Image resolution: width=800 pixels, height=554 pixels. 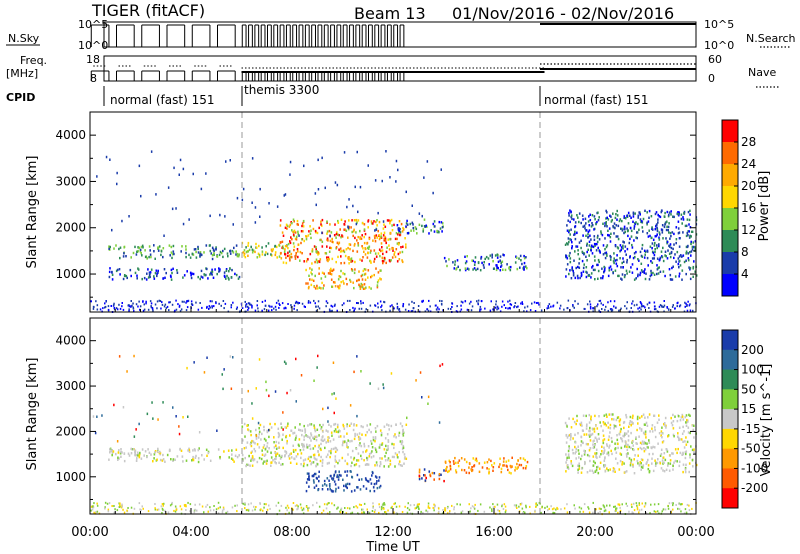 What do you see at coordinates (748, 186) in the screenshot?
I see `colorbar-tick-label: 20` at bounding box center [748, 186].